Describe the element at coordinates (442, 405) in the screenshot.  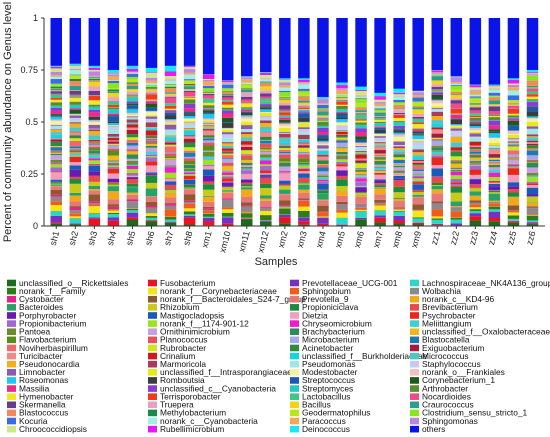
I see `legend-item: Craurococcus` at that location.